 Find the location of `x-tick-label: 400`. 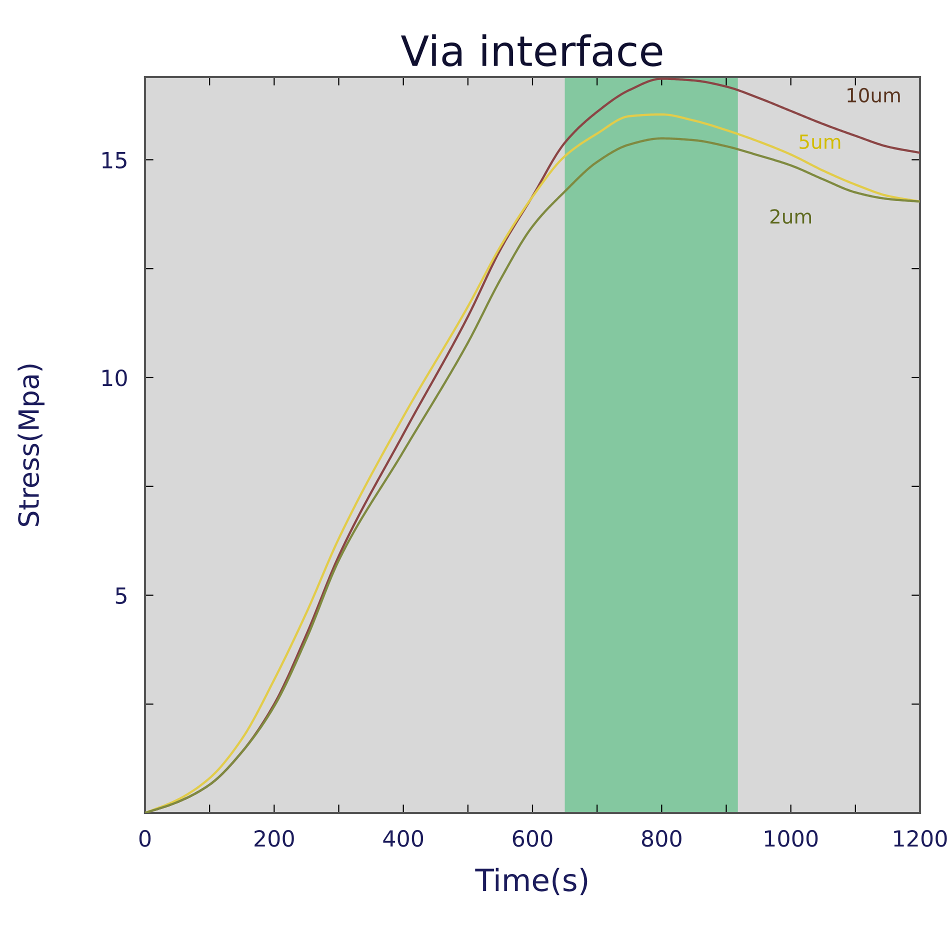

x-tick-label: 400 is located at coordinates (403, 838).